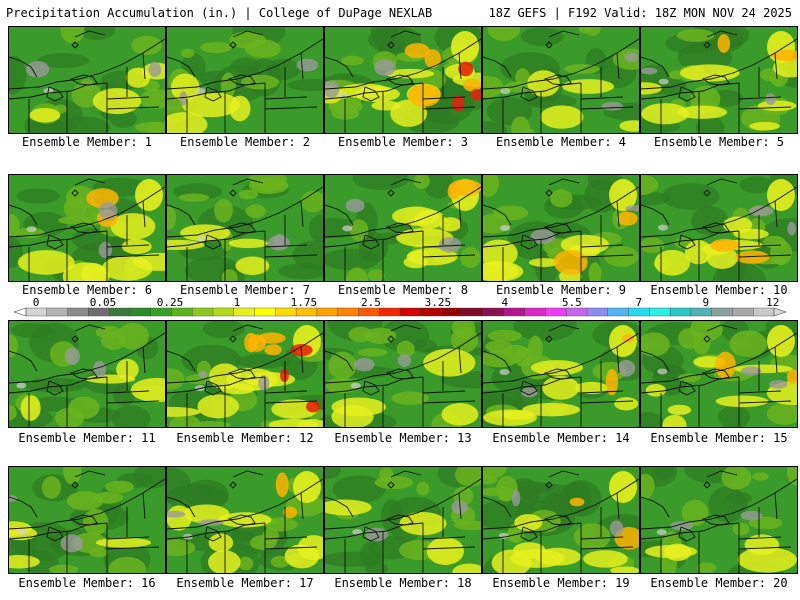  Describe the element at coordinates (403, 583) in the screenshot. I see `member-label: Ensemble Member: 18` at that location.